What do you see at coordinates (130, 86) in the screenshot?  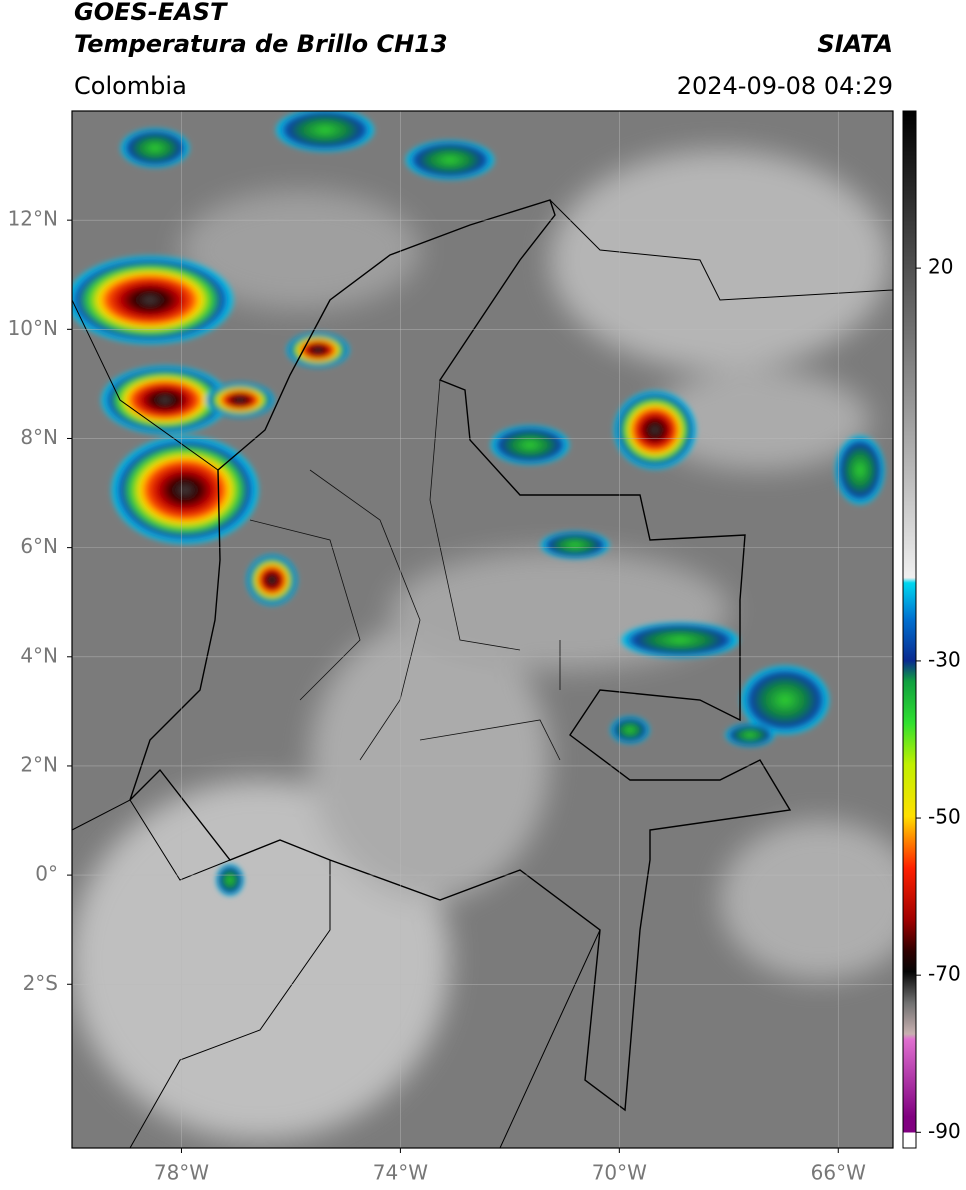 I see `region: Colombia` at bounding box center [130, 86].